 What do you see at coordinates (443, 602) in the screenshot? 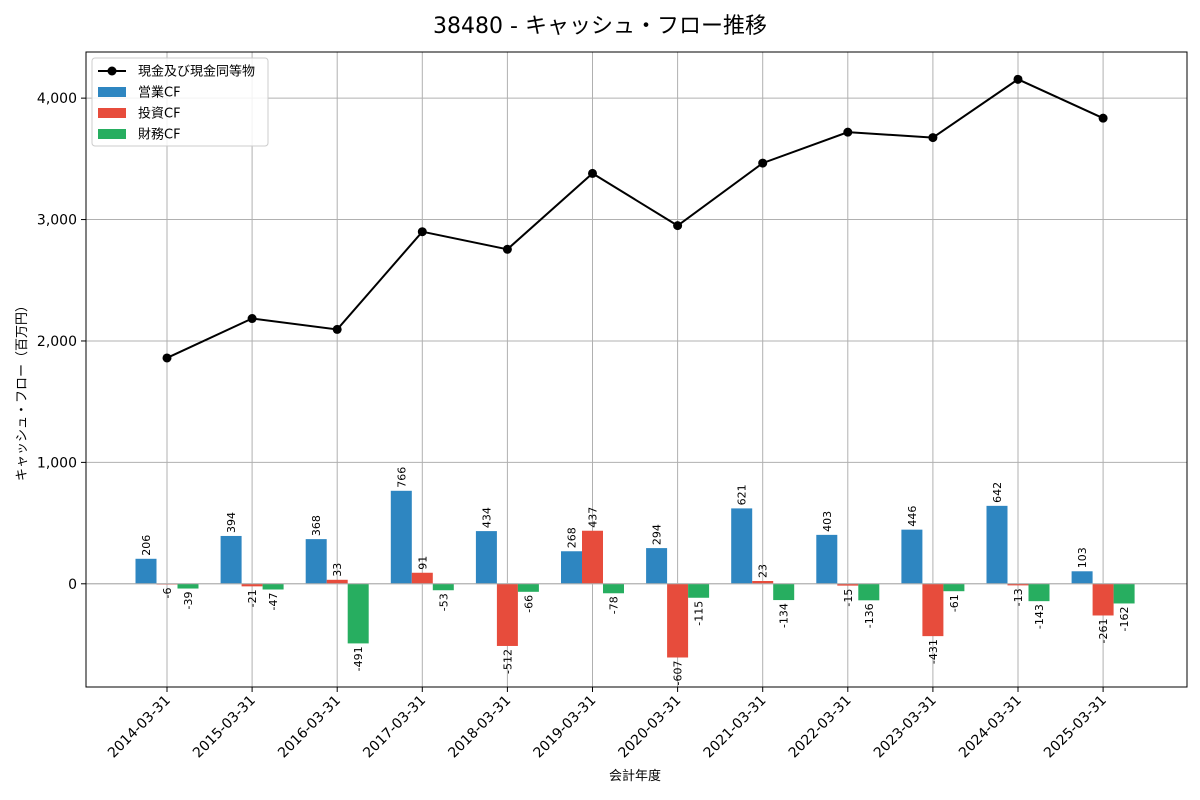
I see `bar-value-label: -53` at bounding box center [443, 602].